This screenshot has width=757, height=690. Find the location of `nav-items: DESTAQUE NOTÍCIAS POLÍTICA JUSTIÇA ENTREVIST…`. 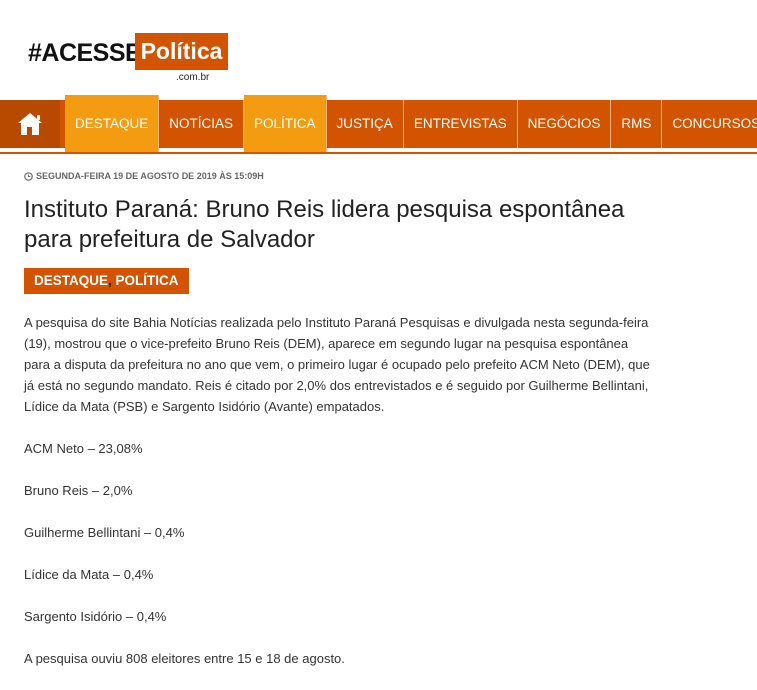

nav-items: DESTAQUE NOTÍCIAS POLÍTICA JUSTIÇA ENTREVIST… is located at coordinates (411, 124).